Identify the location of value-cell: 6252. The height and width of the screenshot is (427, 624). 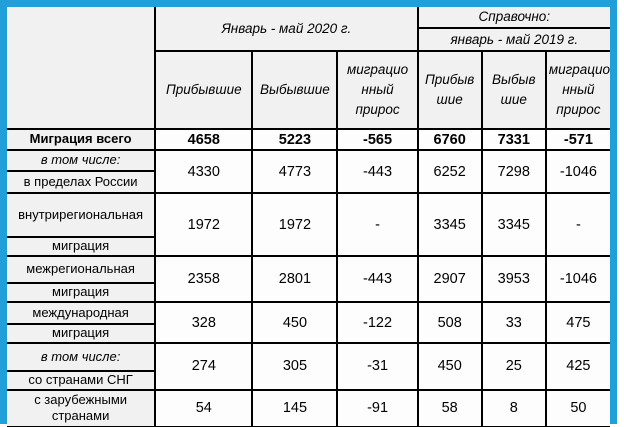
(449, 172).